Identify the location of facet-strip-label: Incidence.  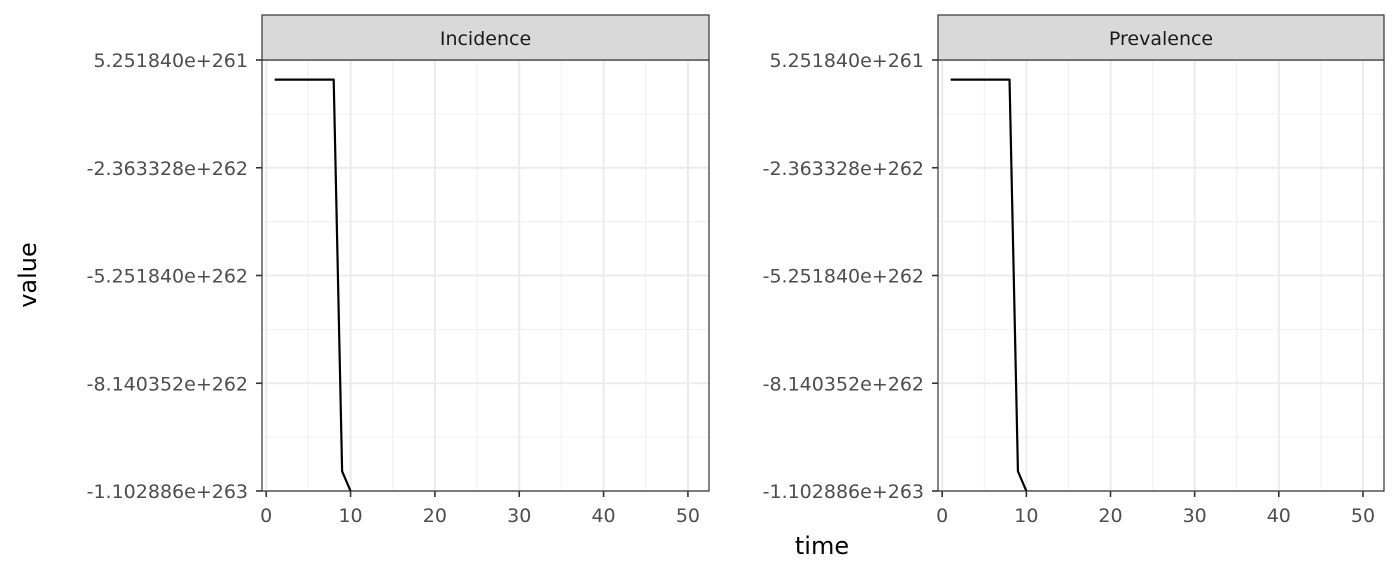
(485, 39).